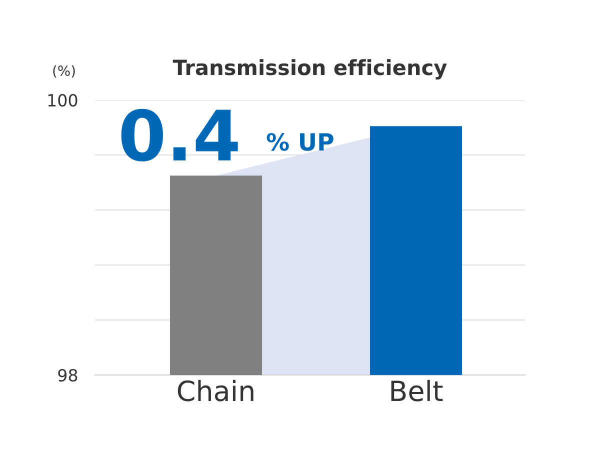 This screenshot has height=450, width=601. I want to click on y-tick-label: 98, so click(68, 375).